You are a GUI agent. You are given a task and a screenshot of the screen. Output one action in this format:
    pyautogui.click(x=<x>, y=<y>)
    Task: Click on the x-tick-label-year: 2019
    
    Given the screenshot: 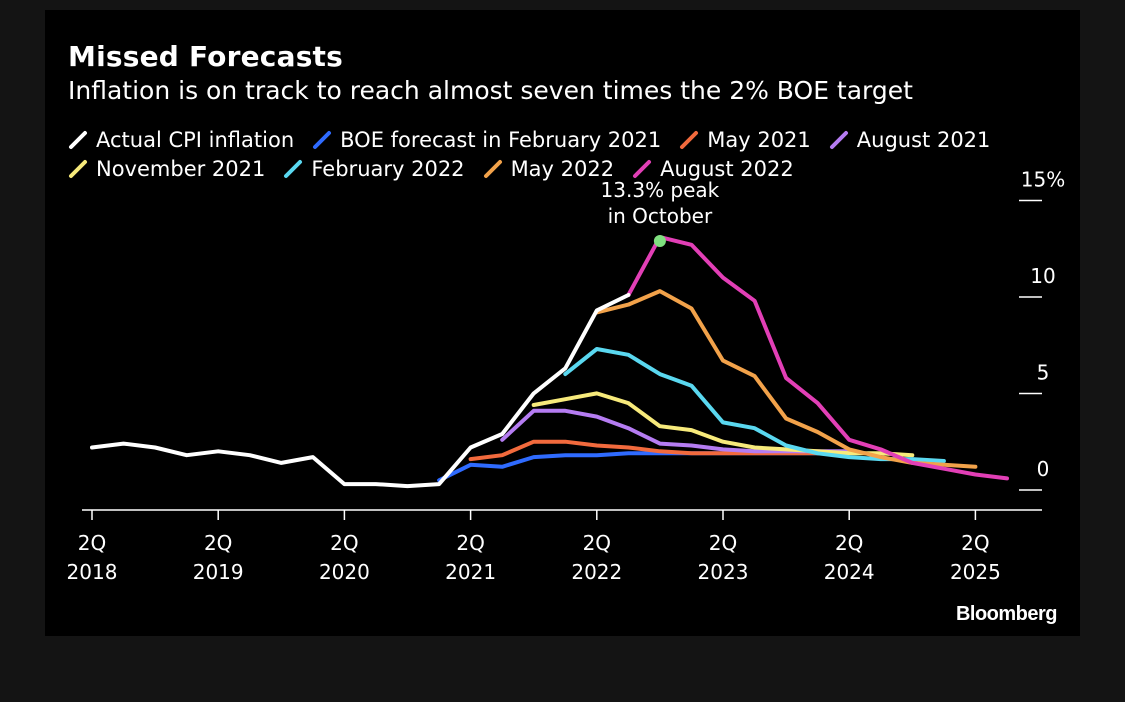 What is the action you would take?
    pyautogui.click(x=218, y=572)
    